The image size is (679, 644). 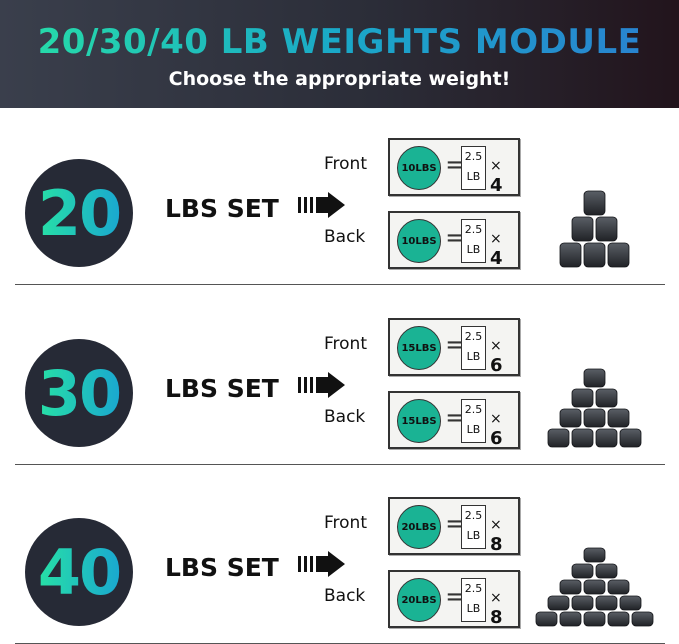 What do you see at coordinates (454, 420) in the screenshot?
I see `back-weight-box: 15LBS = 2.5 LB × 6` at bounding box center [454, 420].